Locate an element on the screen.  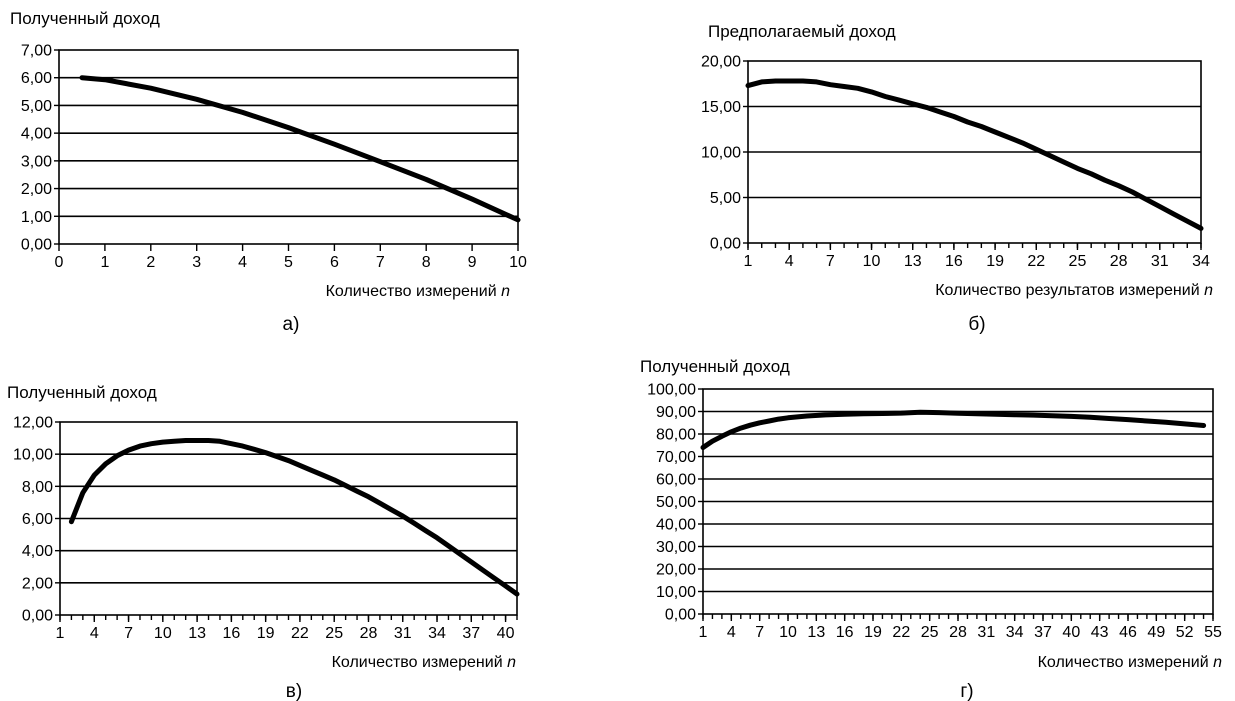
chart-a-x-tick-label: 4 is located at coordinates (242, 262).